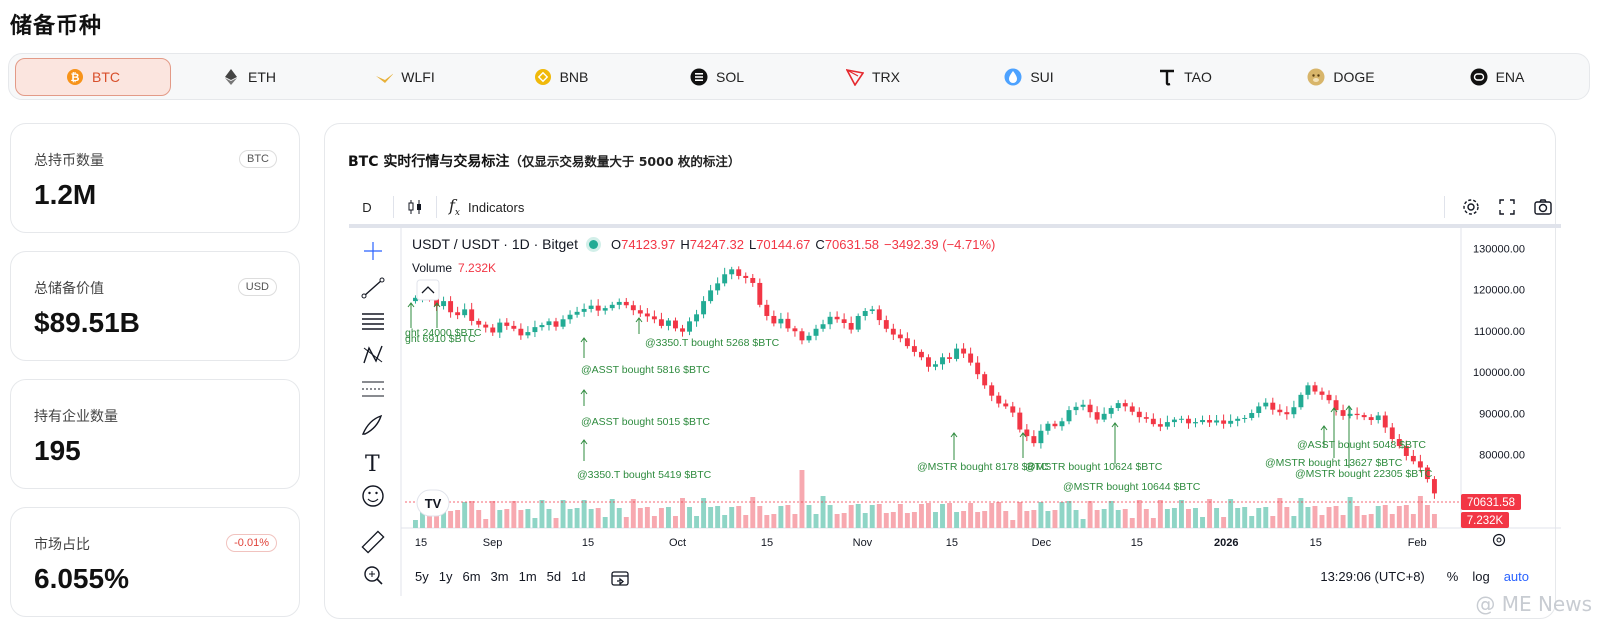 Image resolution: width=1600 pixels, height=640 pixels. Describe the element at coordinates (527, 576) in the screenshot. I see `timeframe-1m: 1m` at that location.